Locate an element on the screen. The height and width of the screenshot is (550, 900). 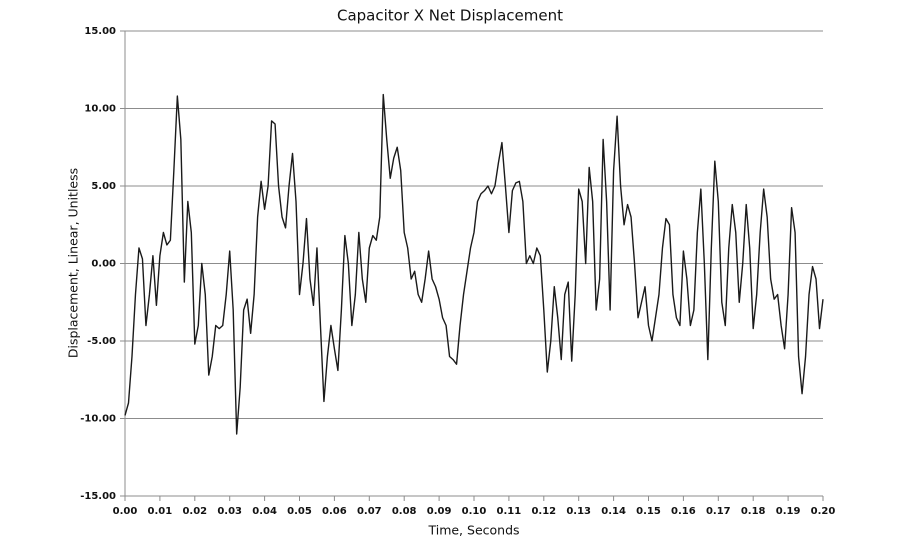
x-tick-label: 0.09 is located at coordinates (439, 511).